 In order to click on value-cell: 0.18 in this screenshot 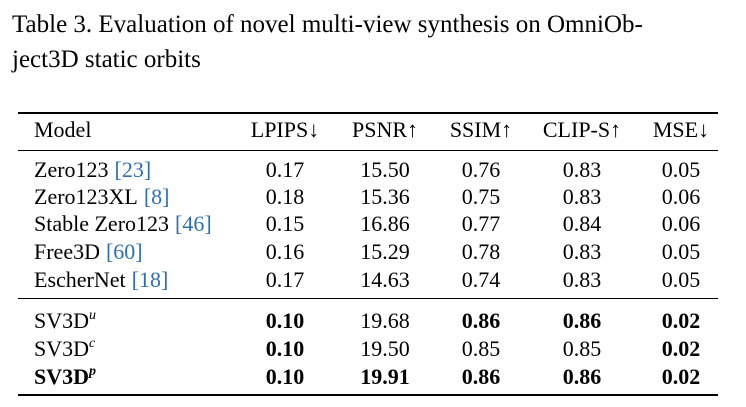, I will do `click(285, 196)`.